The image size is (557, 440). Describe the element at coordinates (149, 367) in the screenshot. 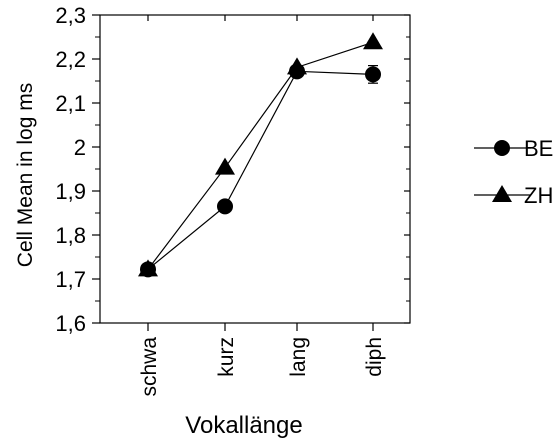

I see `x-tick-label: schwa` at that location.